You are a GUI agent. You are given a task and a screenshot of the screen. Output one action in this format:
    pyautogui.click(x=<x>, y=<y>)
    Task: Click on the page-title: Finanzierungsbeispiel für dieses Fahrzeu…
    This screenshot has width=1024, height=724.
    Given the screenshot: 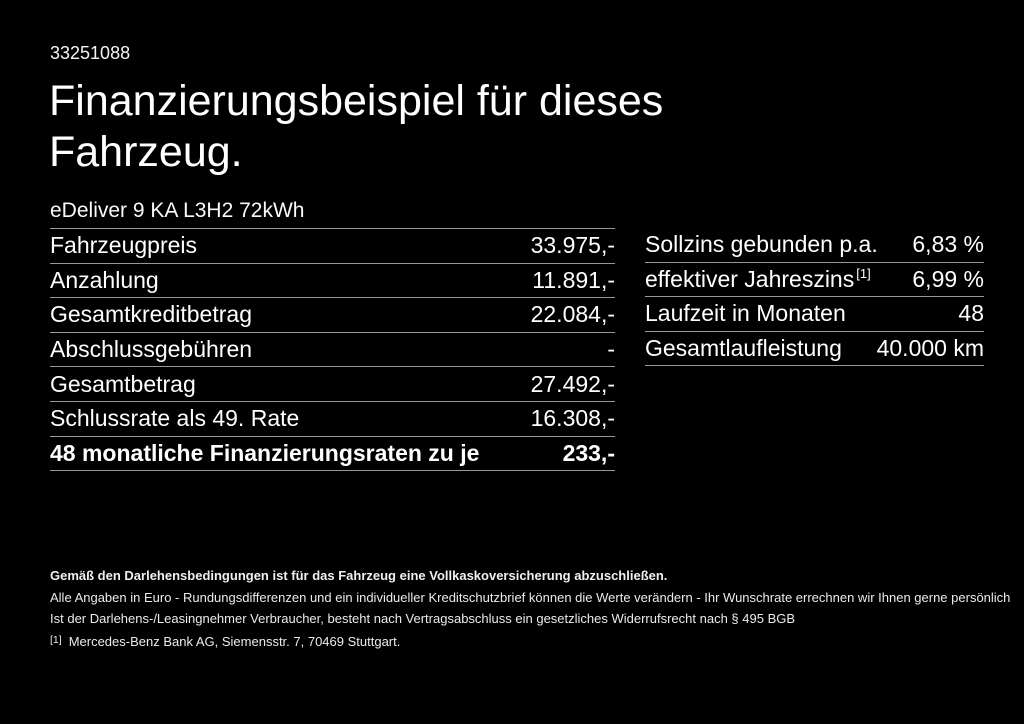 What is the action you would take?
    pyautogui.click(x=356, y=126)
    